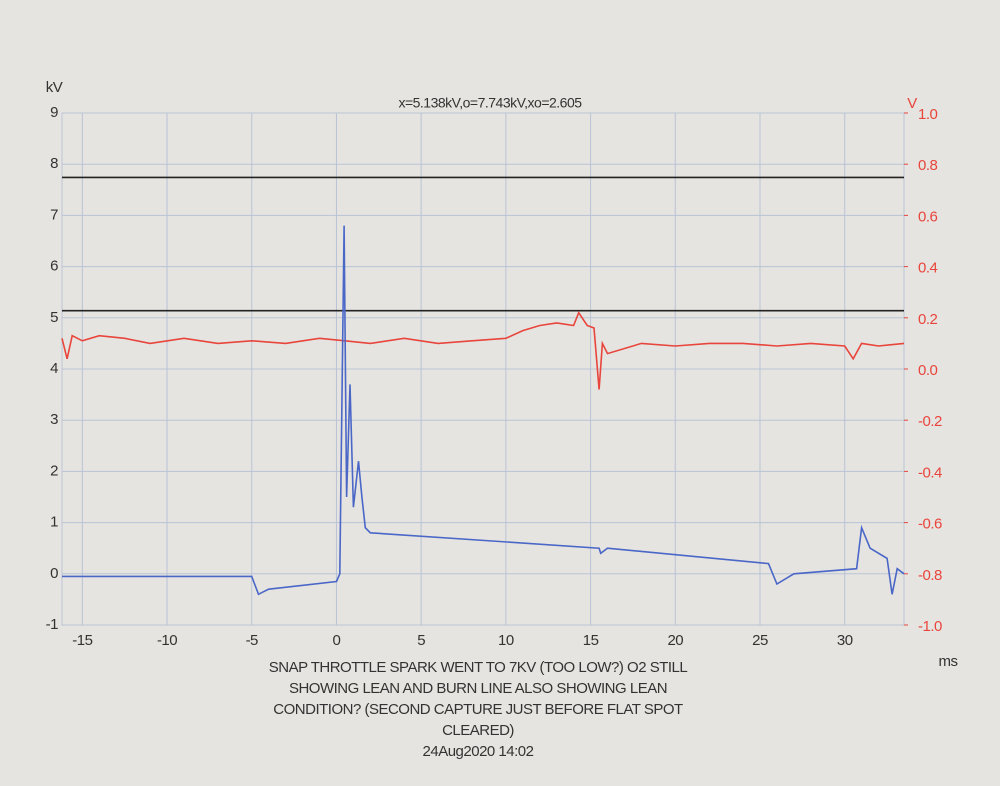 This screenshot has width=1000, height=786. Describe the element at coordinates (421, 640) in the screenshot. I see `x-tick-label: 5` at that location.